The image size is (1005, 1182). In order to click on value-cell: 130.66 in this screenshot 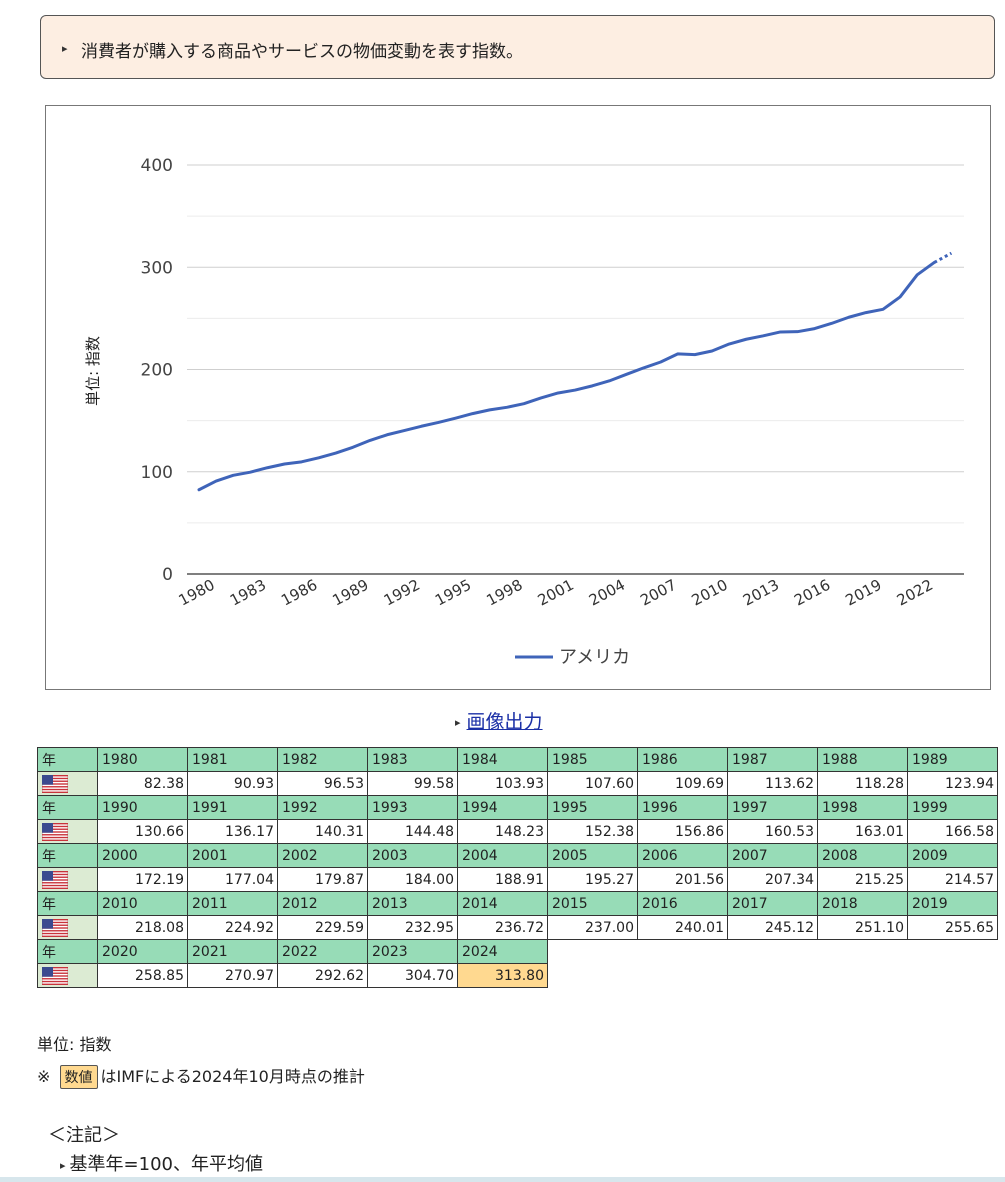, I will do `click(142, 831)`.